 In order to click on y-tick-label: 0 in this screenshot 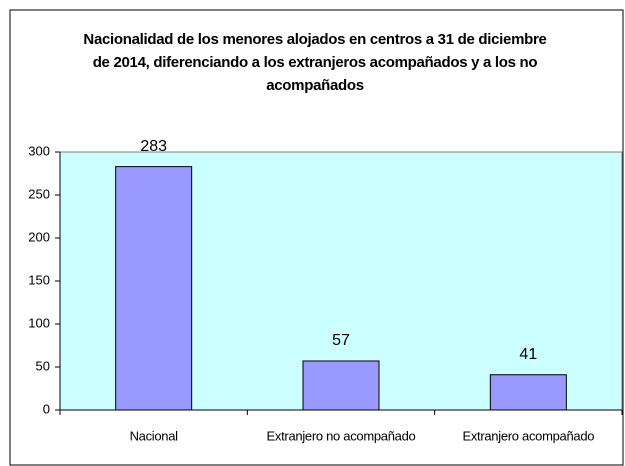, I will do `click(46, 408)`.